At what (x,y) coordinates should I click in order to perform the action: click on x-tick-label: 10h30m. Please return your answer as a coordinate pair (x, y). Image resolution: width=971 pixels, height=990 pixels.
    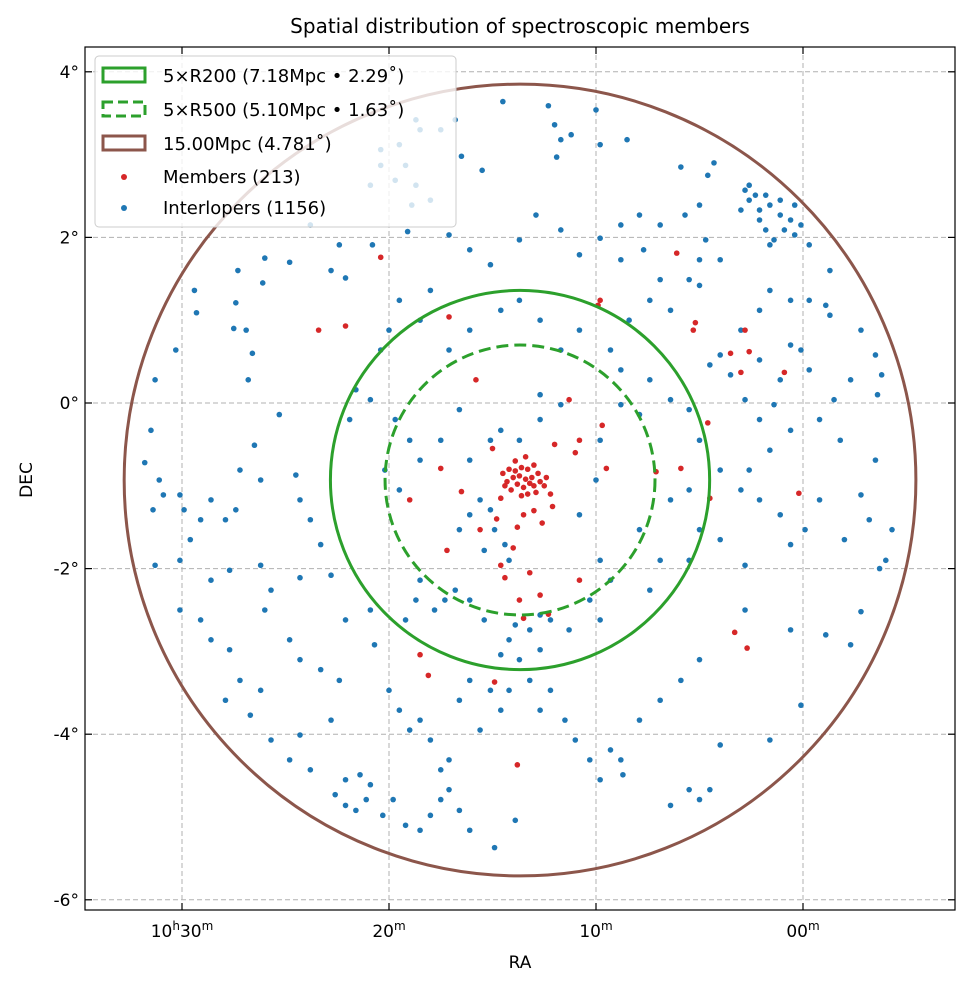
    Looking at the image, I should click on (182, 930).